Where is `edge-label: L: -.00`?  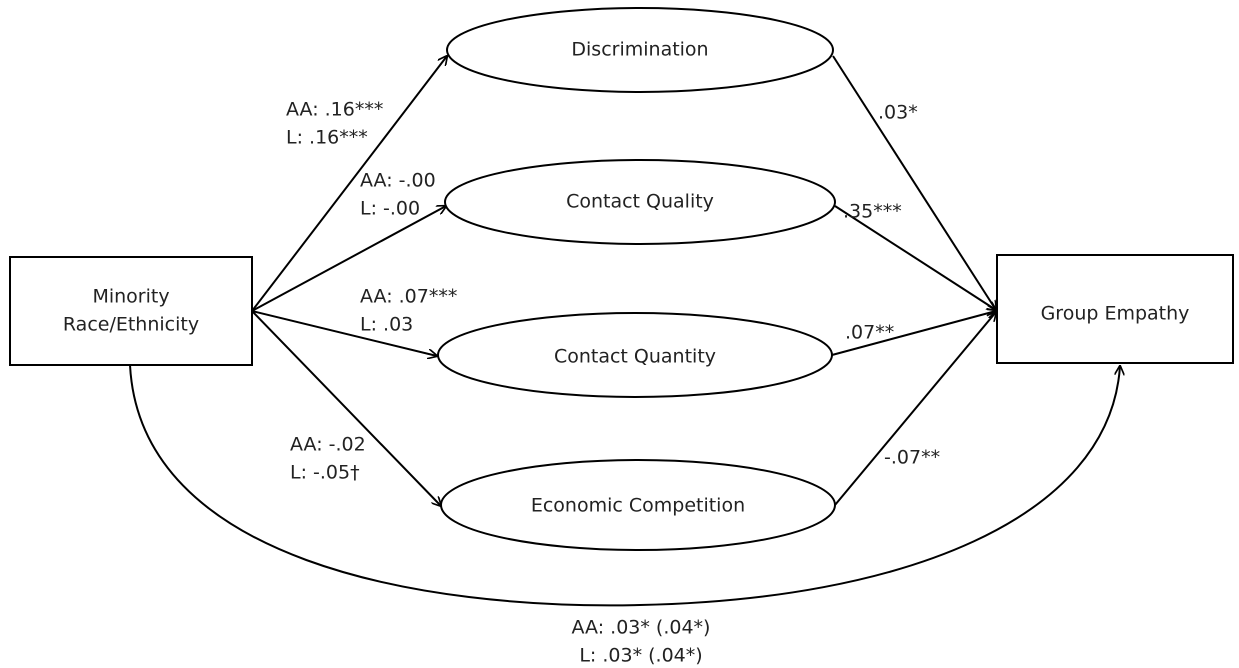 edge-label: L: -.00 is located at coordinates (390, 209).